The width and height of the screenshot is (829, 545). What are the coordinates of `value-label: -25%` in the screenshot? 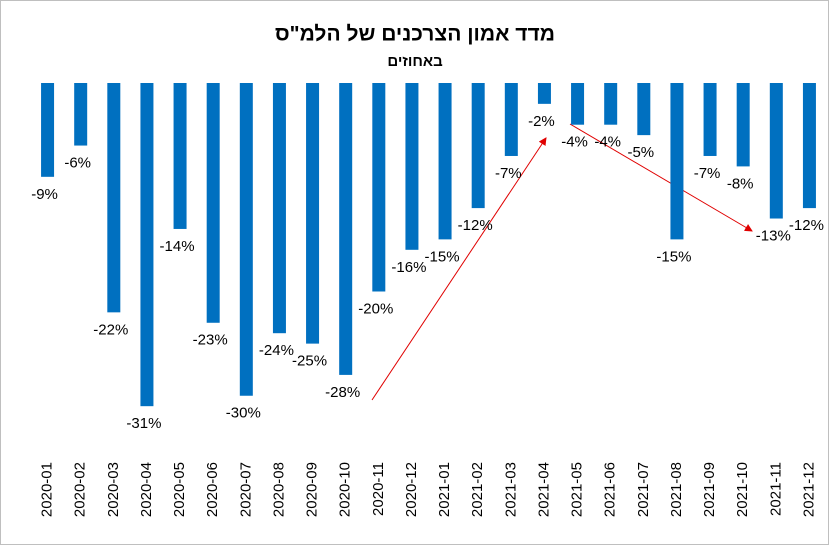 It's located at (309, 361).